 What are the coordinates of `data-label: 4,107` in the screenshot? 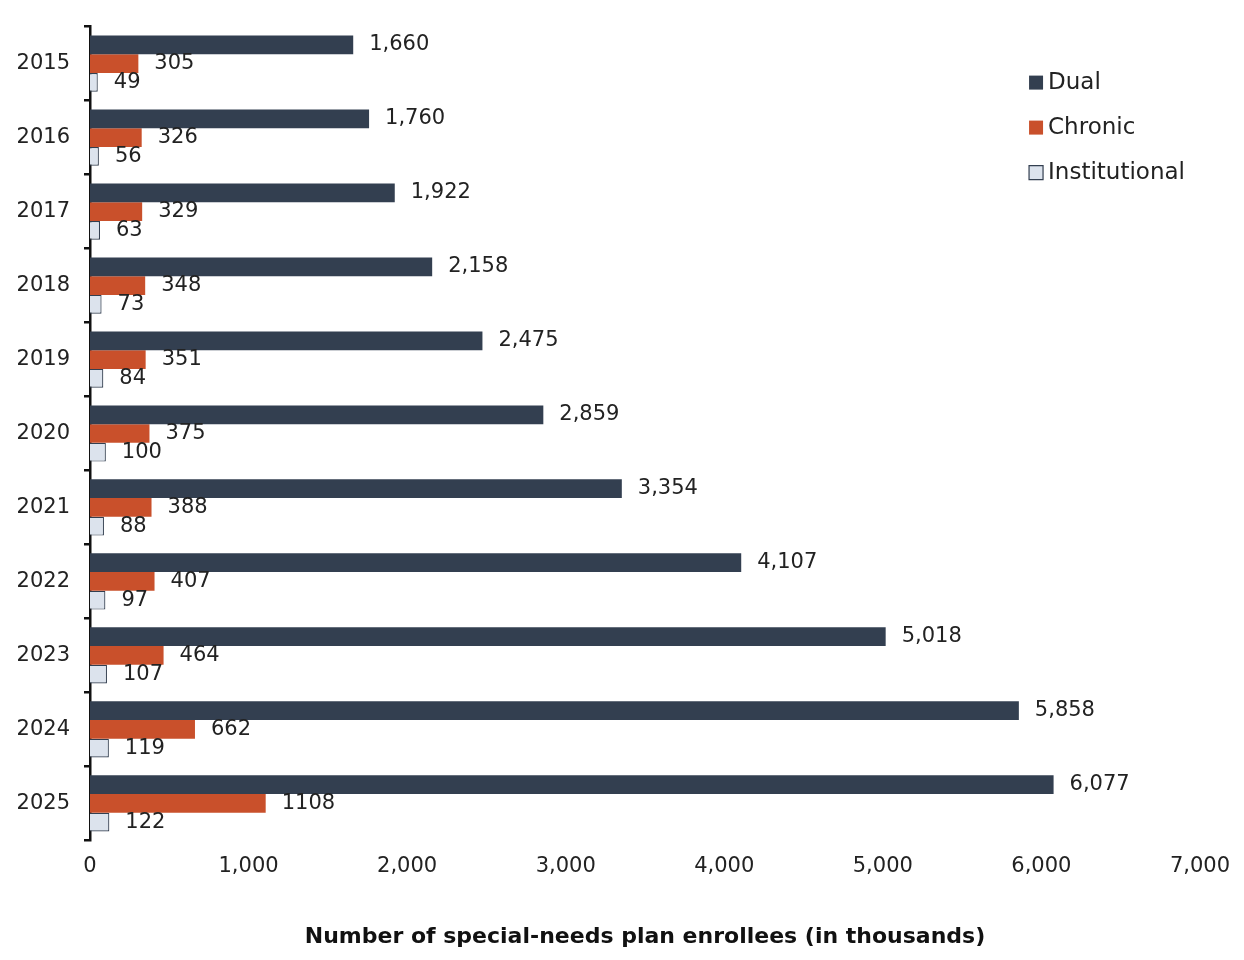 It's located at (787, 561).